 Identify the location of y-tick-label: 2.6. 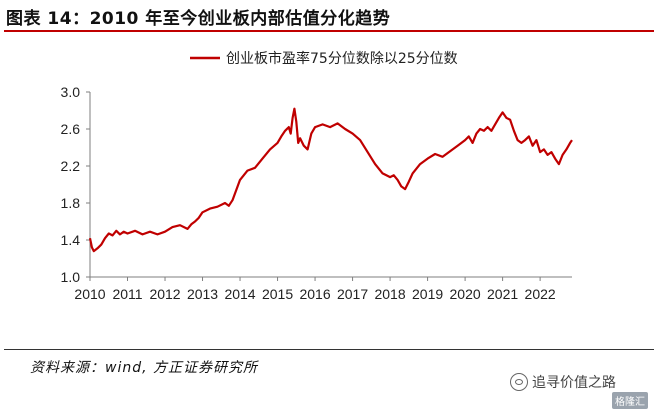
(71, 129).